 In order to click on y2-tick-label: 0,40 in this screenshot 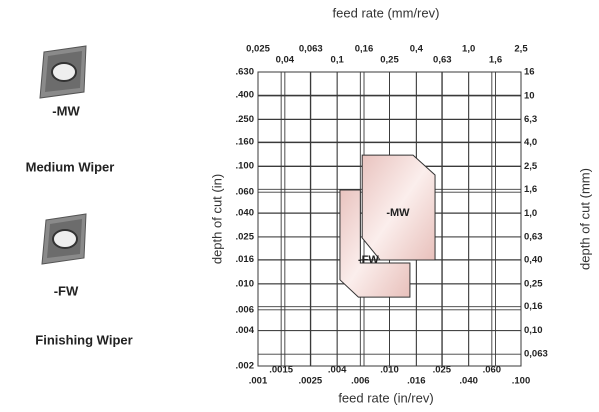, I will do `click(533, 260)`.